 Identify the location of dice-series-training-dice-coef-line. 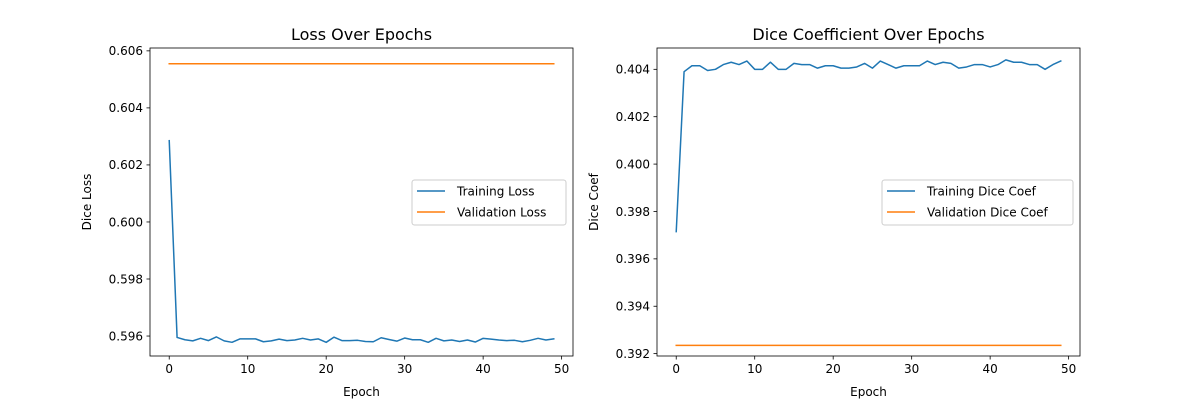
(868, 146).